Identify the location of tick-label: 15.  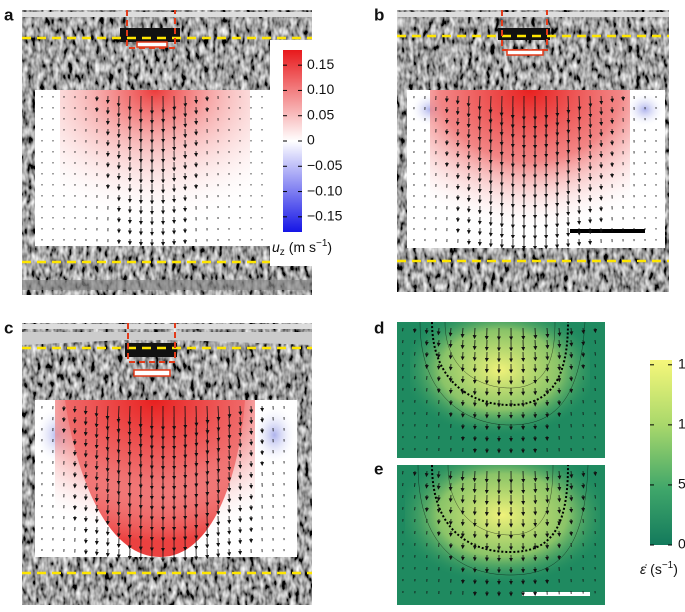
(681, 364).